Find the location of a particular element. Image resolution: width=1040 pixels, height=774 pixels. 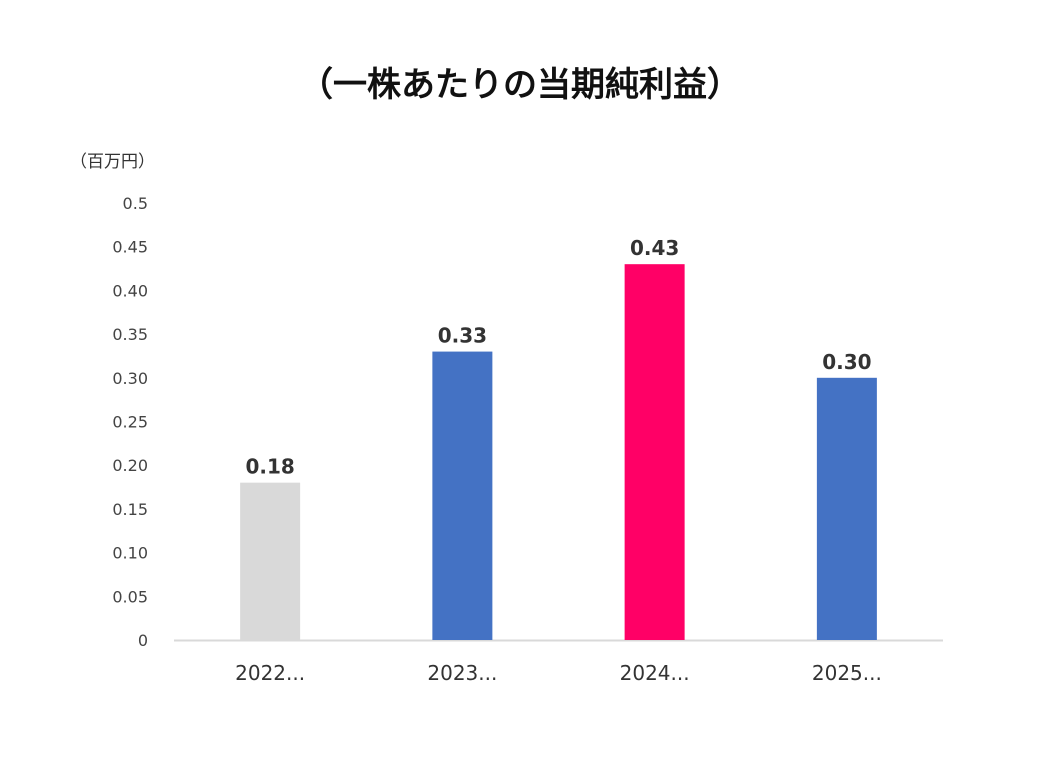

y-tick-label: 0.05 is located at coordinates (130, 596).